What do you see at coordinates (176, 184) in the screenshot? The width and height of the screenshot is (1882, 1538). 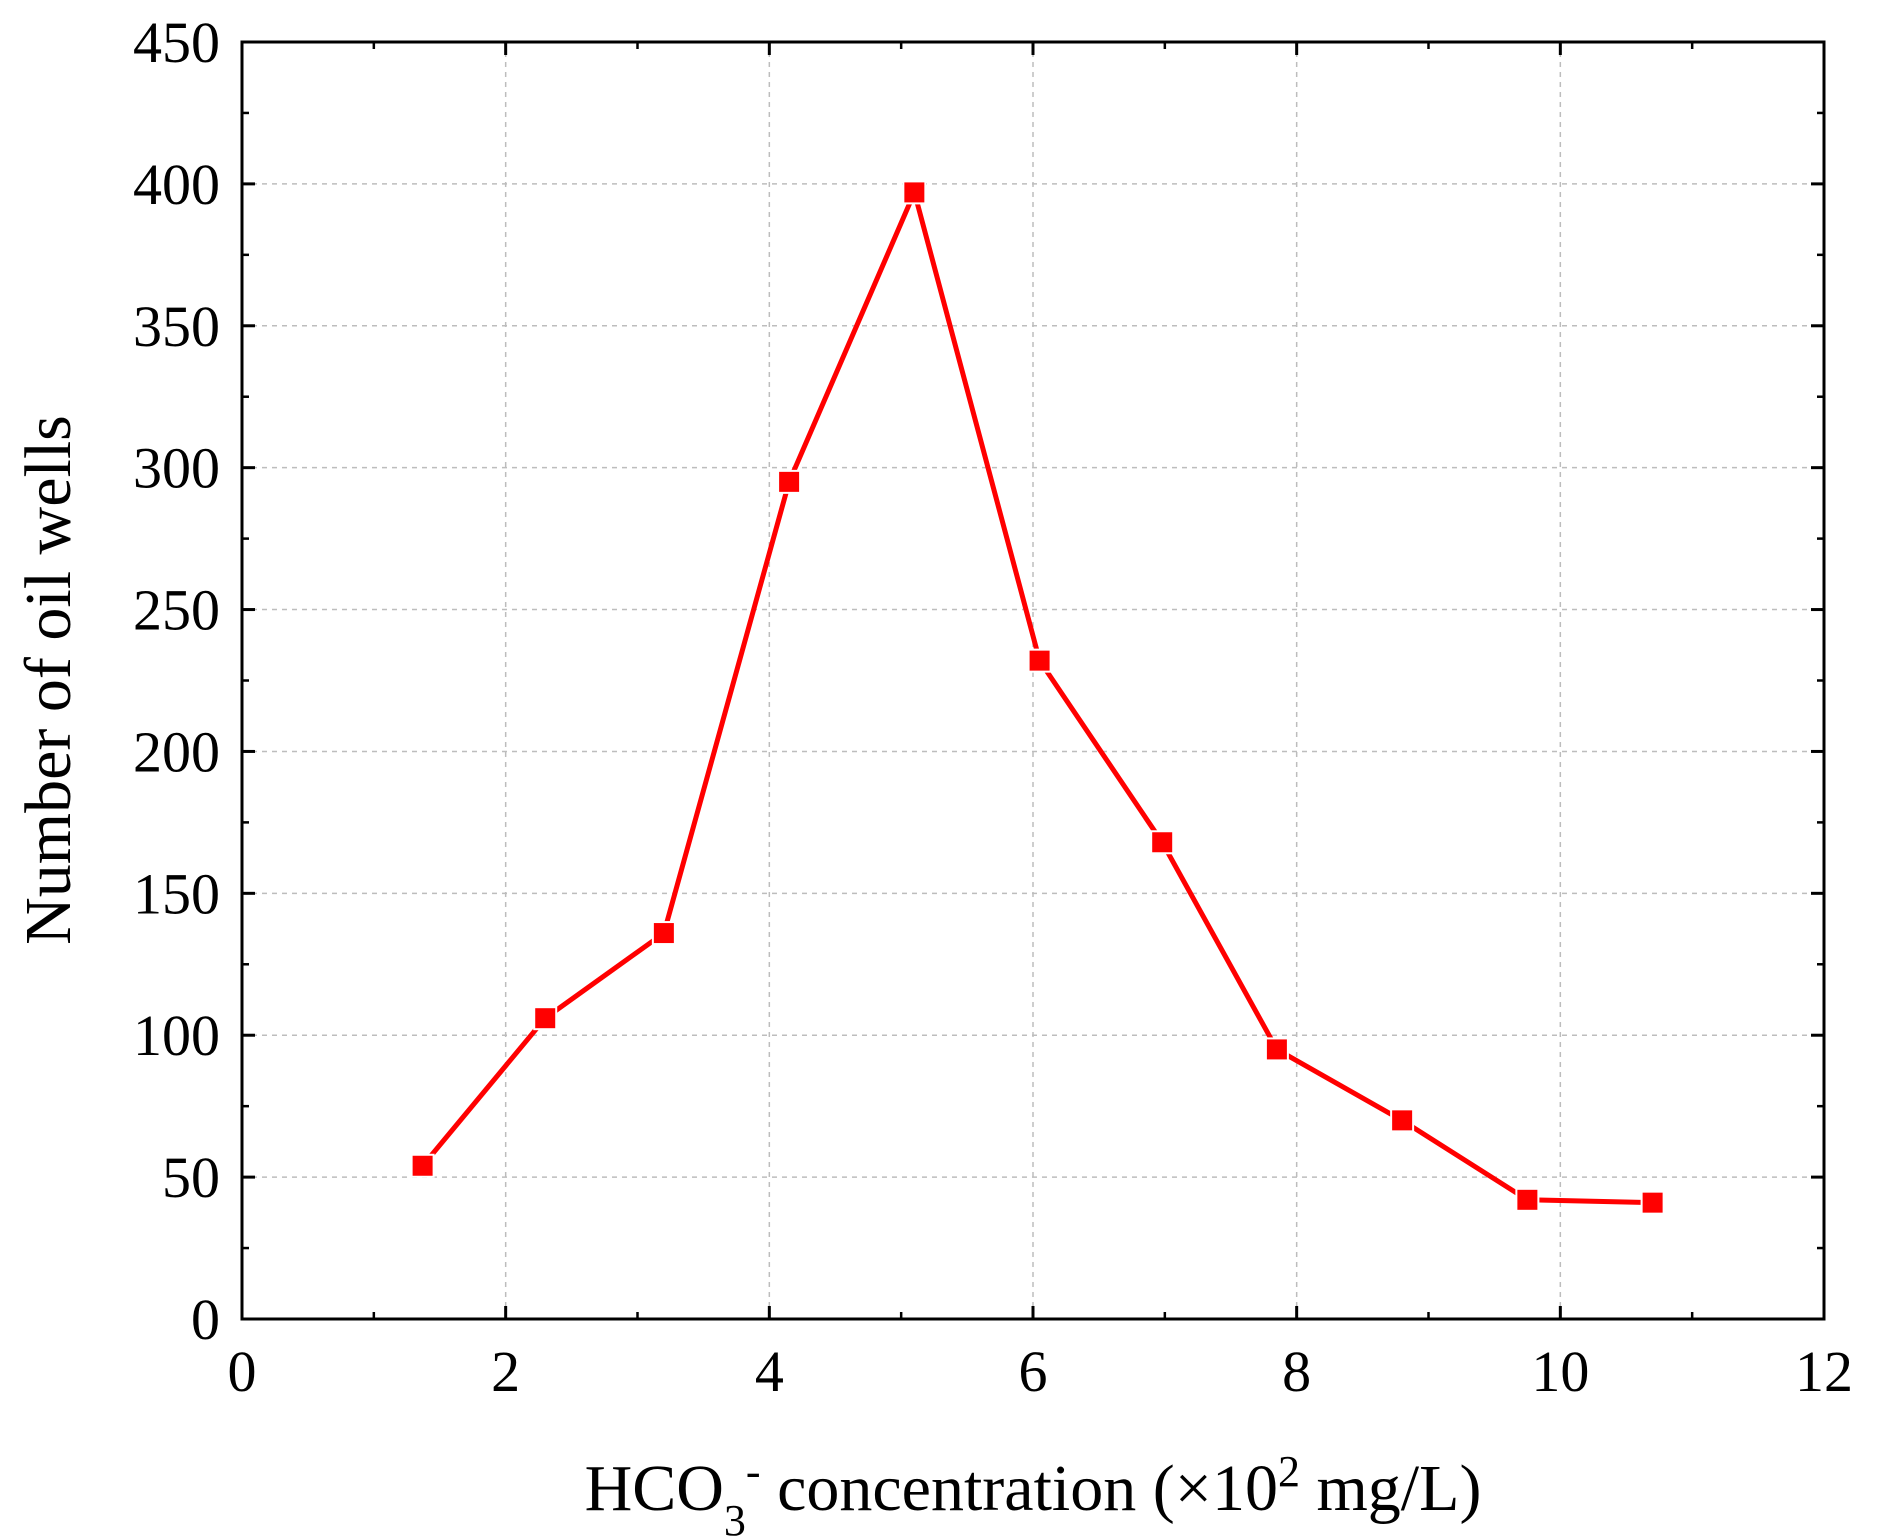 I see `y-tick-label: 400` at bounding box center [176, 184].